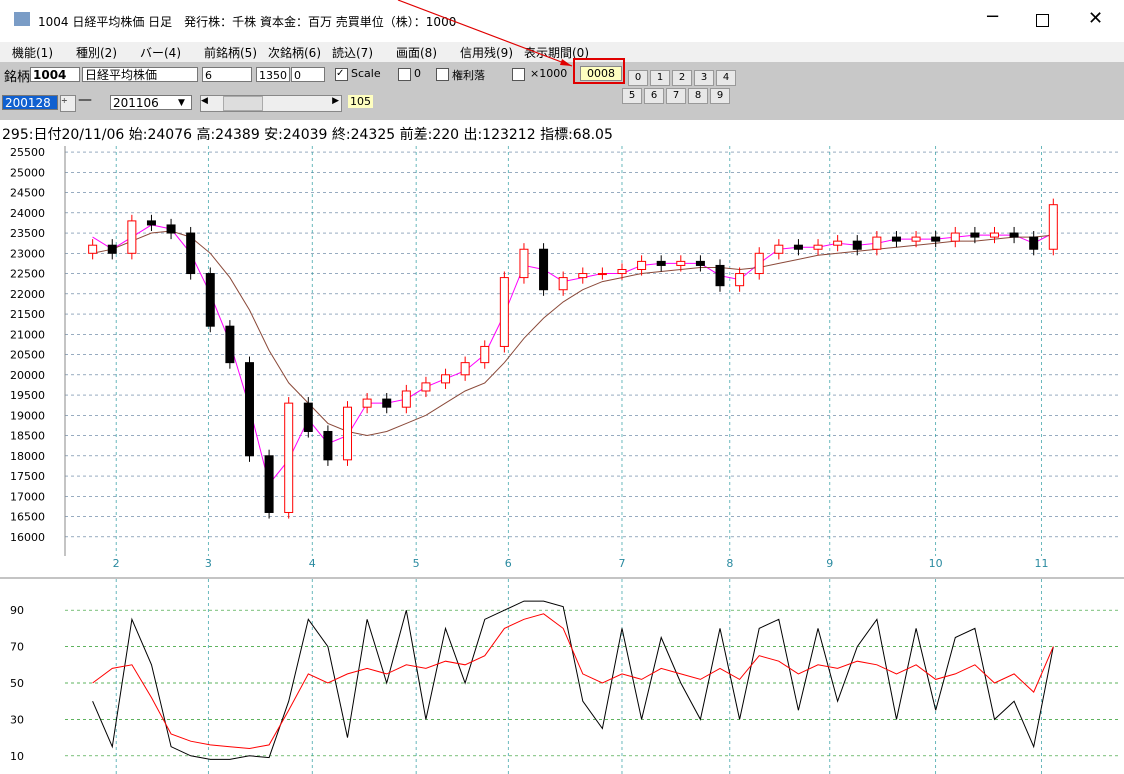 The height and width of the screenshot is (774, 1124). Describe the element at coordinates (30, 102) in the screenshot. I see `from-date: 200128` at that location.